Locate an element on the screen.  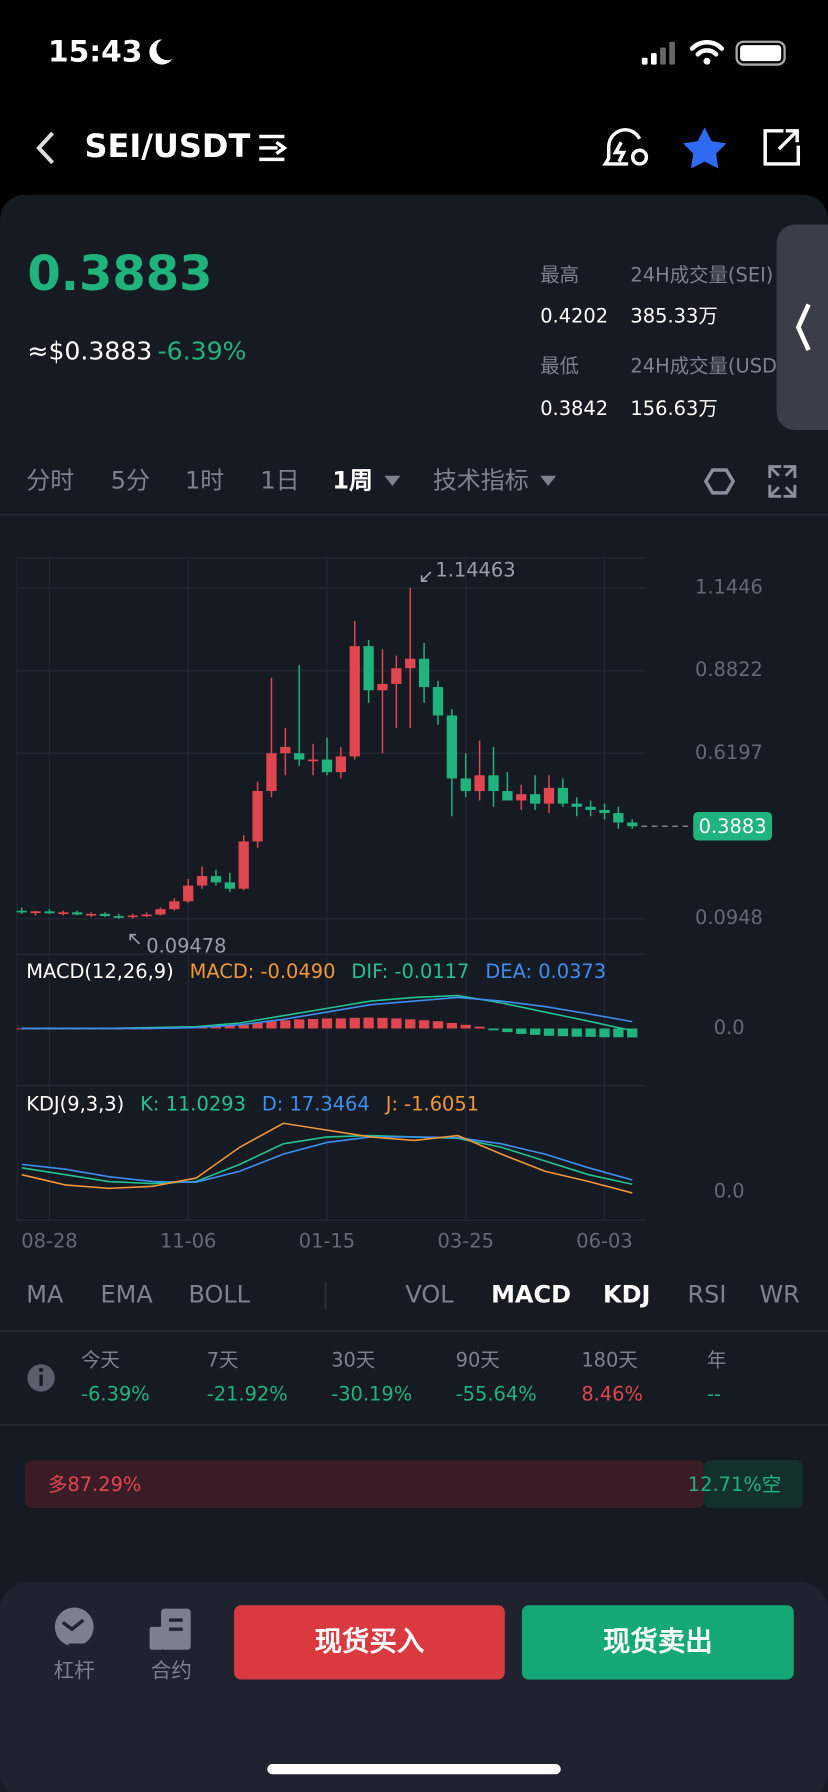
high-label: 1.14463 is located at coordinates (475, 569).